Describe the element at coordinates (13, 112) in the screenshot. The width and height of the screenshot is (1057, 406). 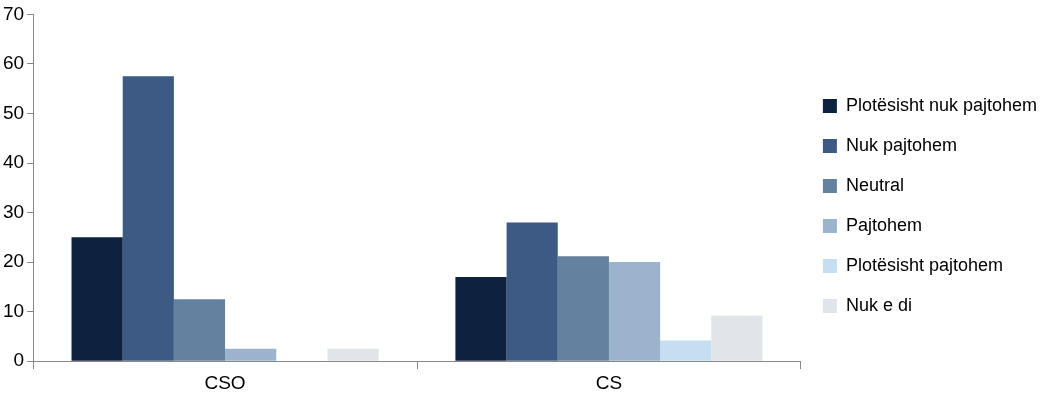
I see `y-tick-label: 50` at that location.